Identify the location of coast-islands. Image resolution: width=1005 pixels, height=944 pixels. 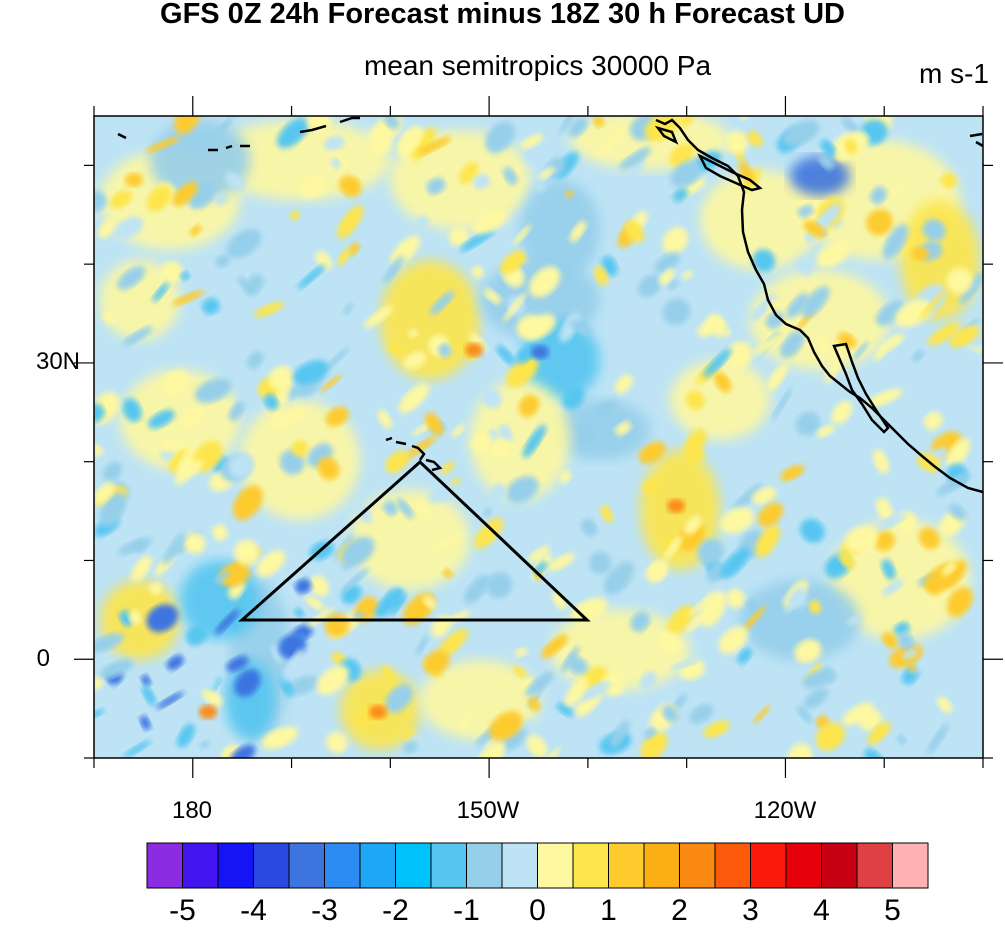
(666, 135).